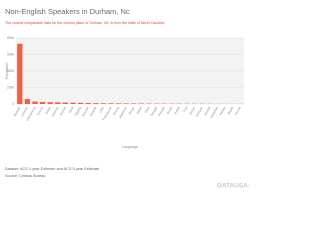 Image resolution: width=320 pixels, height=240 pixels. What do you see at coordinates (16, 112) in the screenshot?
I see `x-tick-label: Spanish` at bounding box center [16, 112].